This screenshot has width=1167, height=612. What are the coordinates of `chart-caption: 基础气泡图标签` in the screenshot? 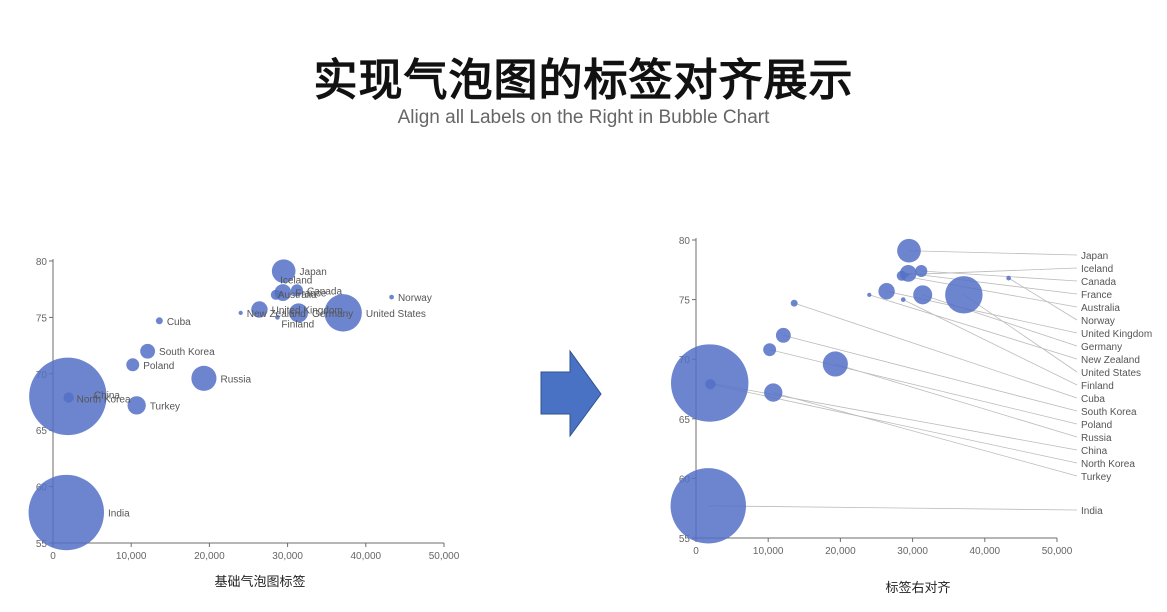 It's located at (259, 582).